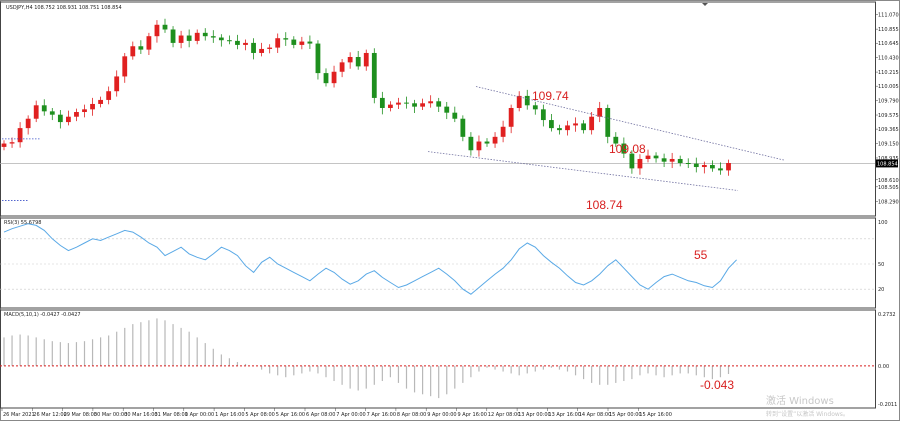  What do you see at coordinates (411, 415) in the screenshot?
I see `time-tick-label: 8 Apr 08:00` at bounding box center [411, 415].